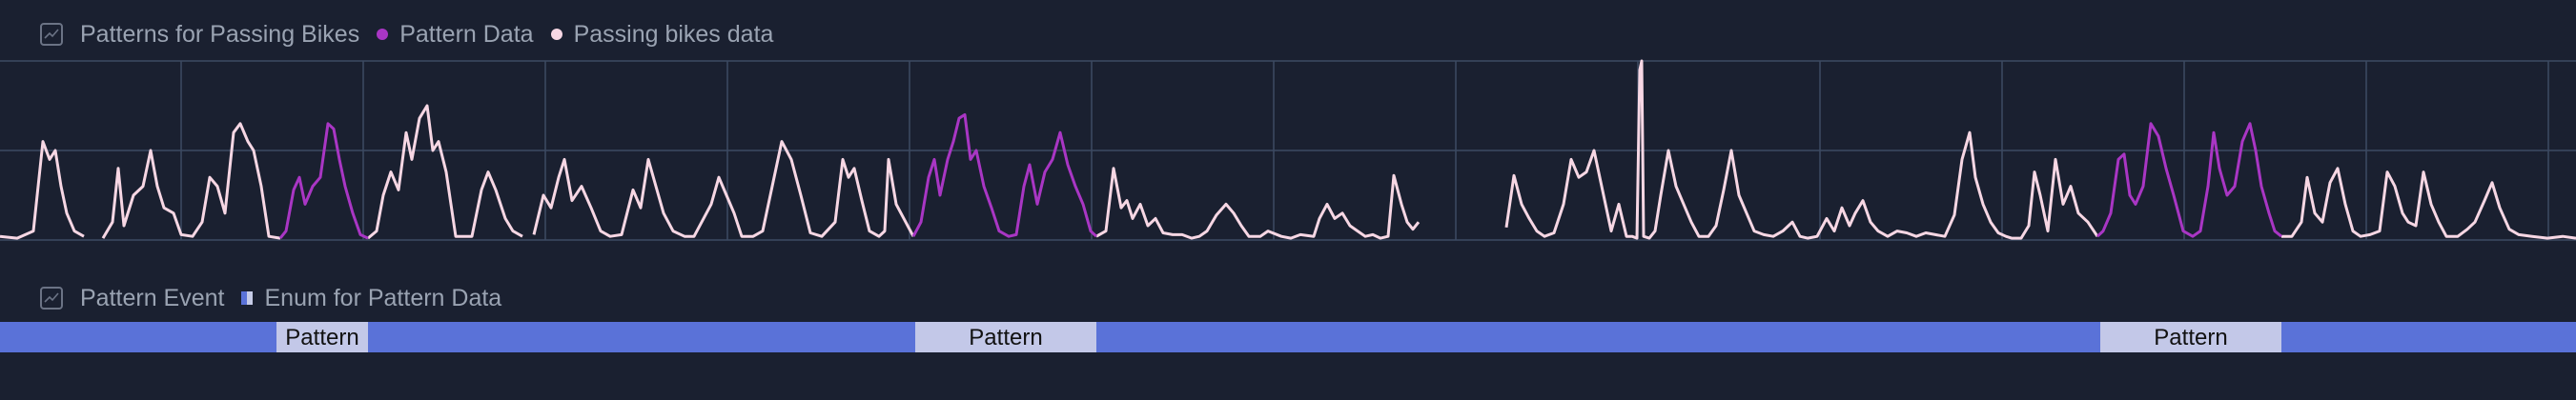 The image size is (2576, 400). I want to click on timeline-event-label-1: Pattern, so click(1006, 337).